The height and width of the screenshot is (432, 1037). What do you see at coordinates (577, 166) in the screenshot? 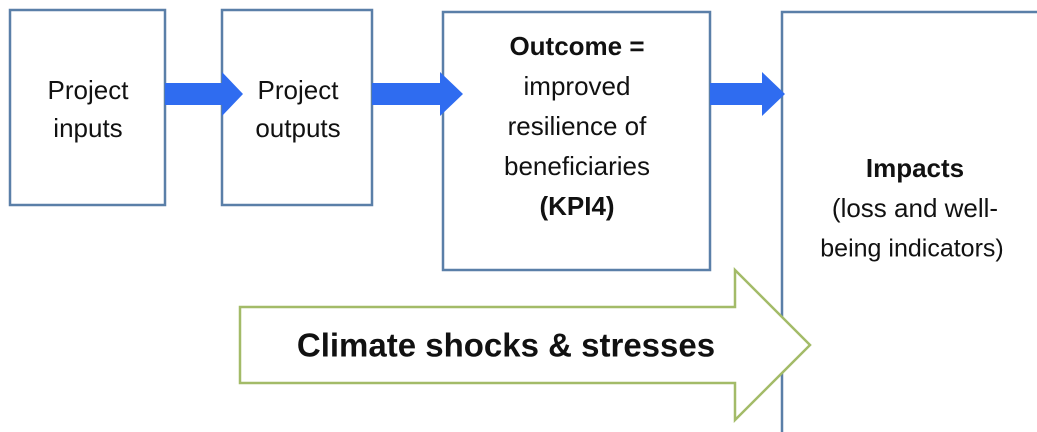
I see `label: beneficiaries` at bounding box center [577, 166].